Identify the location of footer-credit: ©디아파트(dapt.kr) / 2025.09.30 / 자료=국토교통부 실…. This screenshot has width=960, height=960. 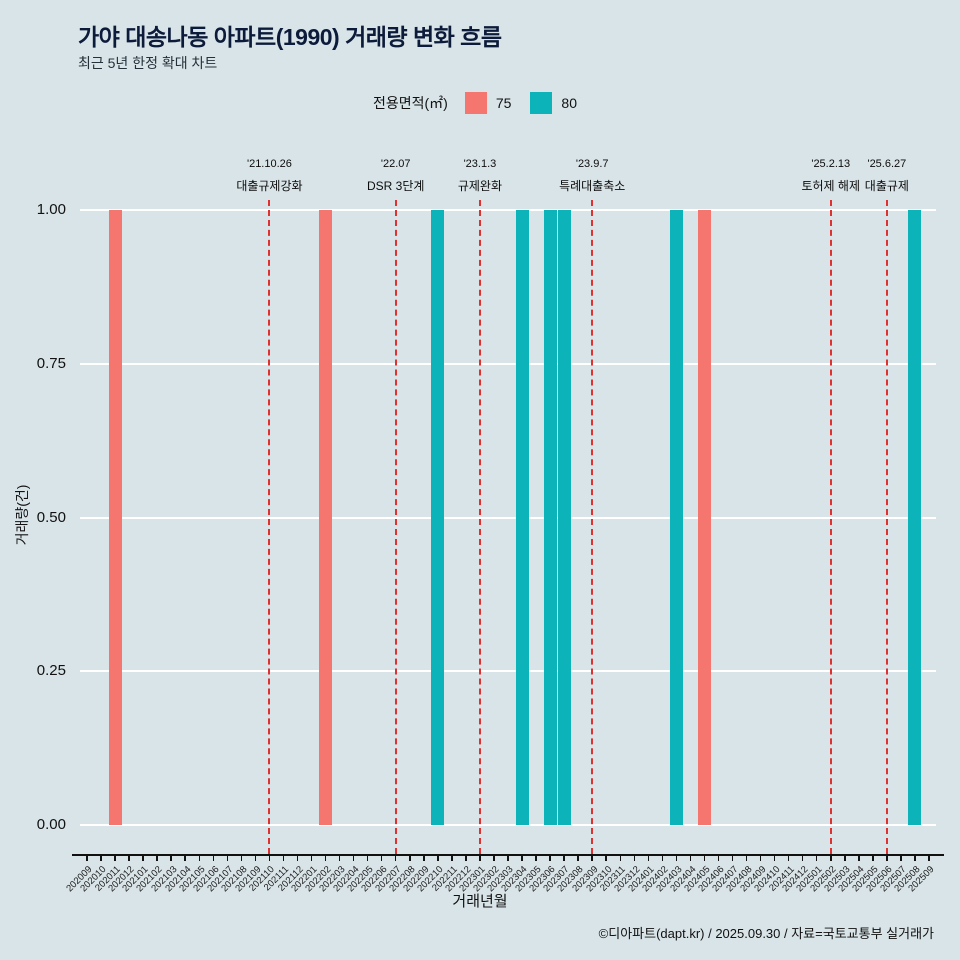
(766, 933).